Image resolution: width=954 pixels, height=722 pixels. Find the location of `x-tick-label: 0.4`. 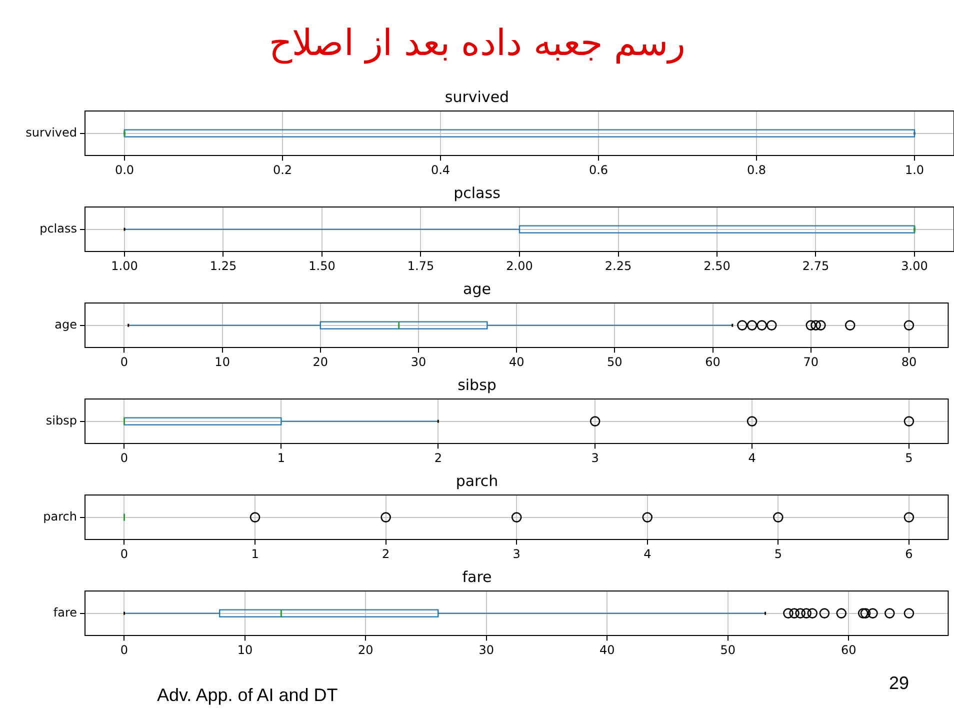

x-tick-label: 0.4 is located at coordinates (440, 169).